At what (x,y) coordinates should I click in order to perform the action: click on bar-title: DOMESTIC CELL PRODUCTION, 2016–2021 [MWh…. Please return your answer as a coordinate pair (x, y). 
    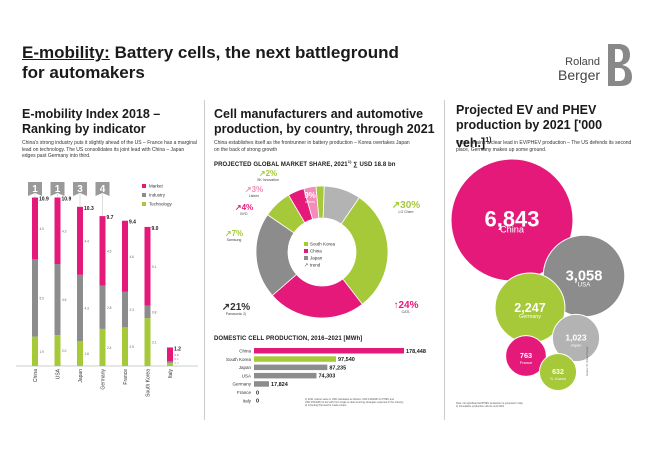
    Looking at the image, I should click on (288, 339).